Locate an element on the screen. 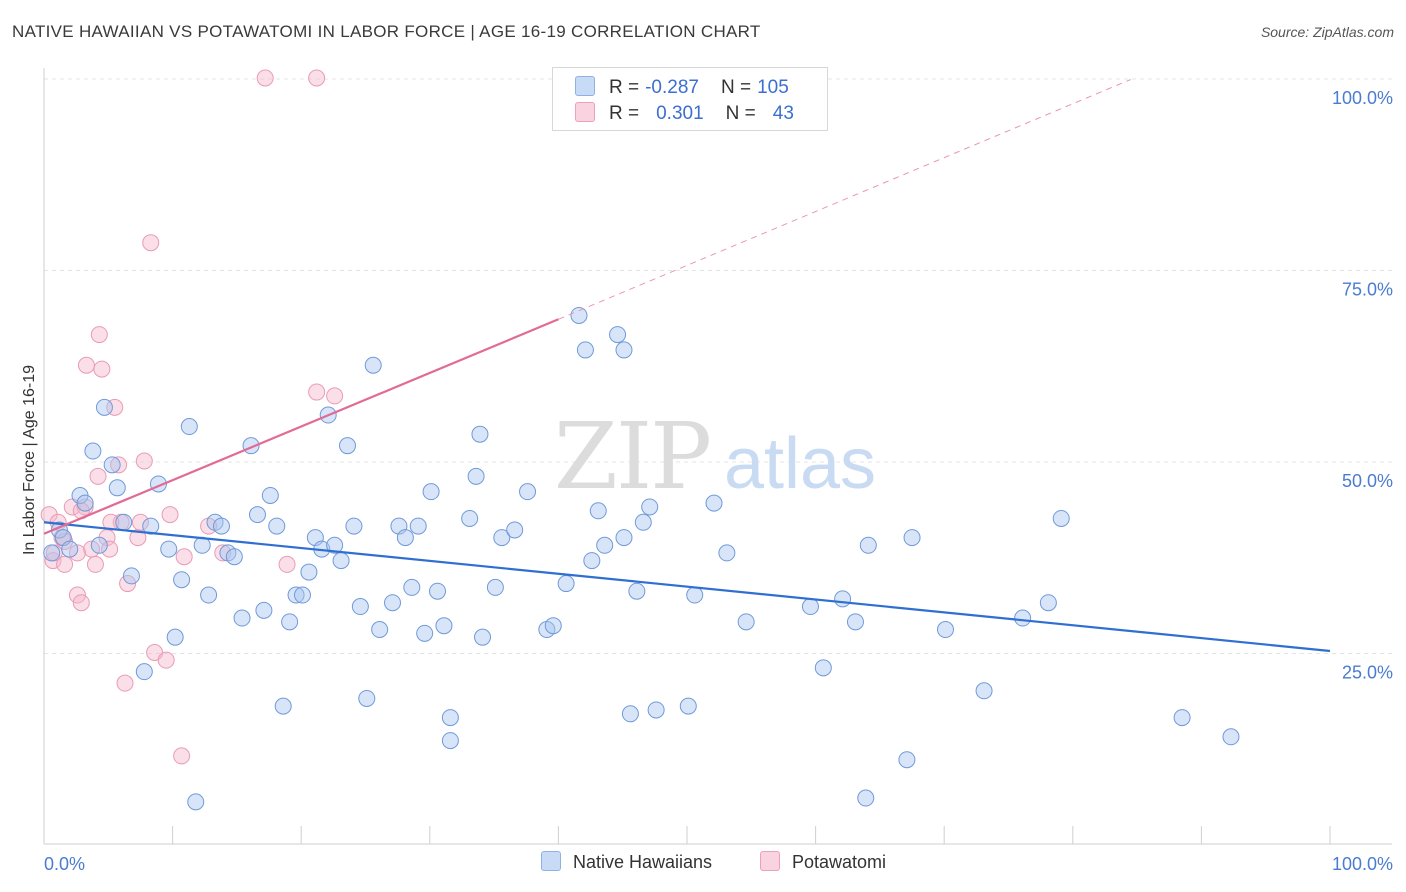 The height and width of the screenshot is (892, 1406). legend-row-native-hawaiians: R = -0.287 N = 105 is located at coordinates (682, 88).